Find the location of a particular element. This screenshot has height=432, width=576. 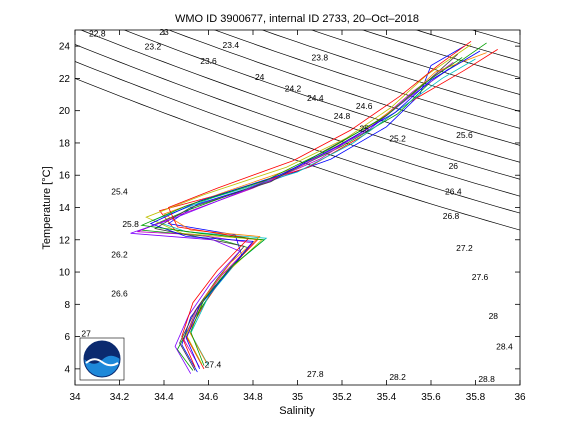

x-tick-label: 34.2 is located at coordinates (120, 397).